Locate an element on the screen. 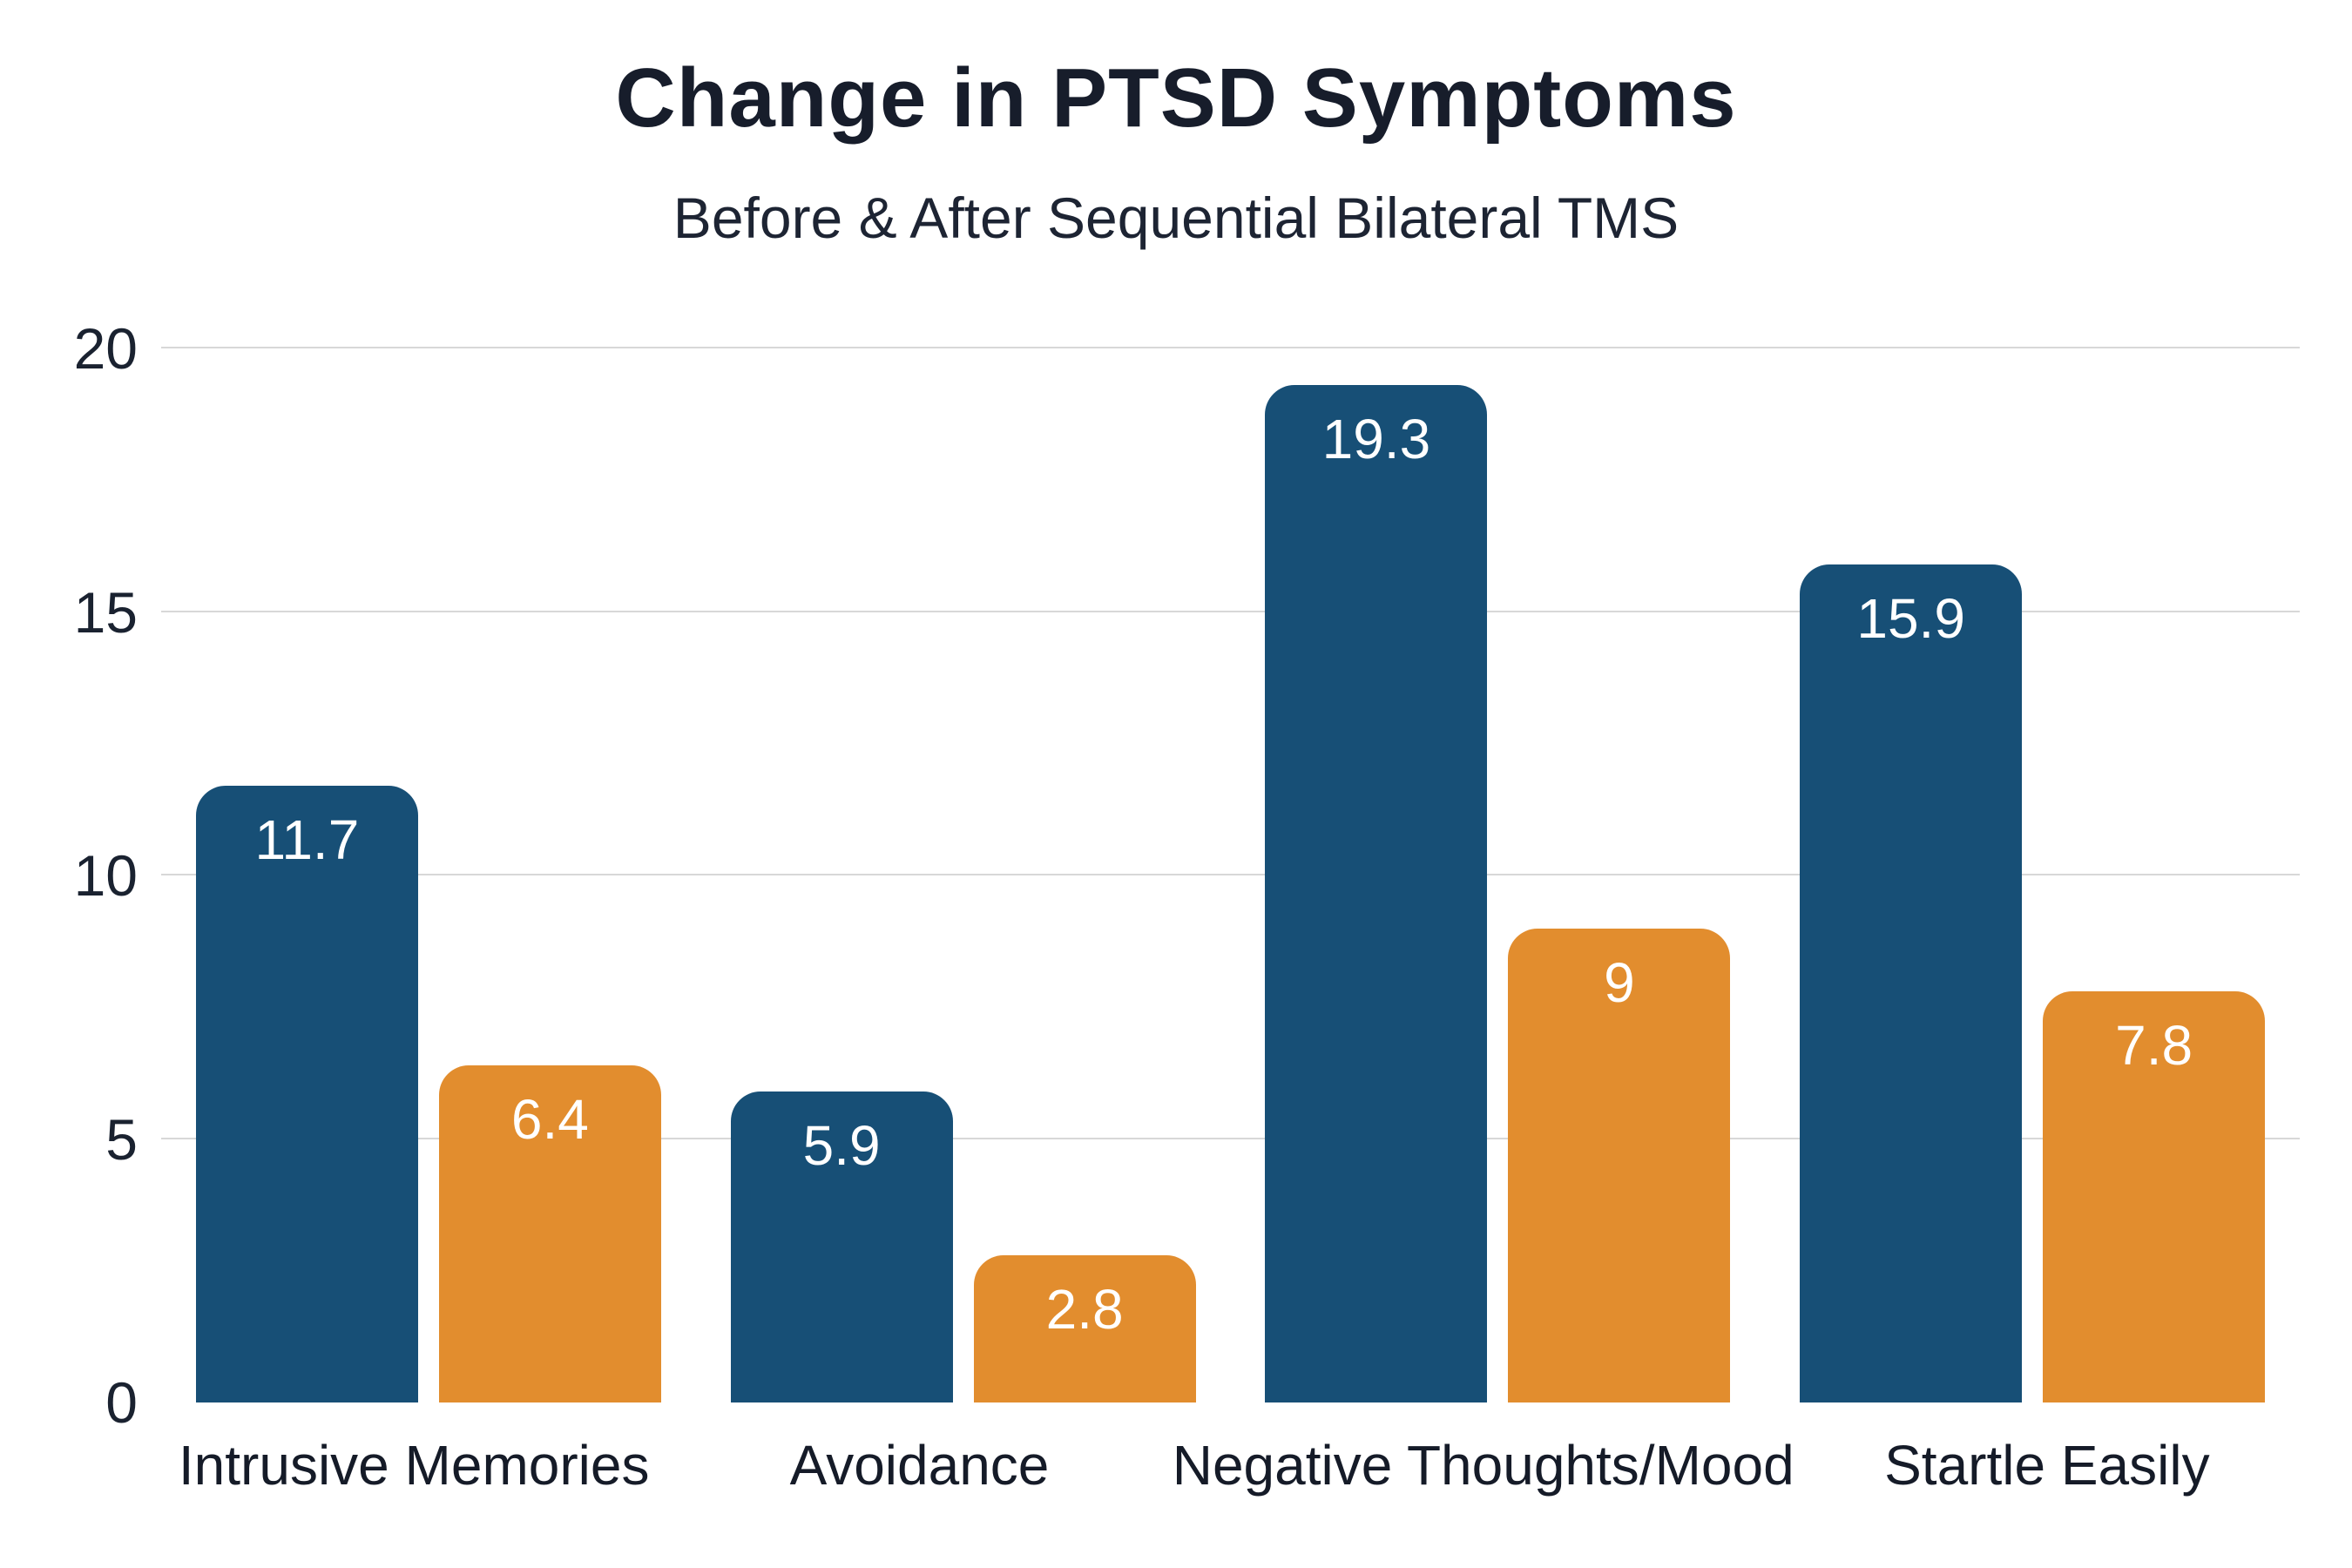 This screenshot has height=1568, width=2352. bar-value-label: 7.8 is located at coordinates (2154, 1046).